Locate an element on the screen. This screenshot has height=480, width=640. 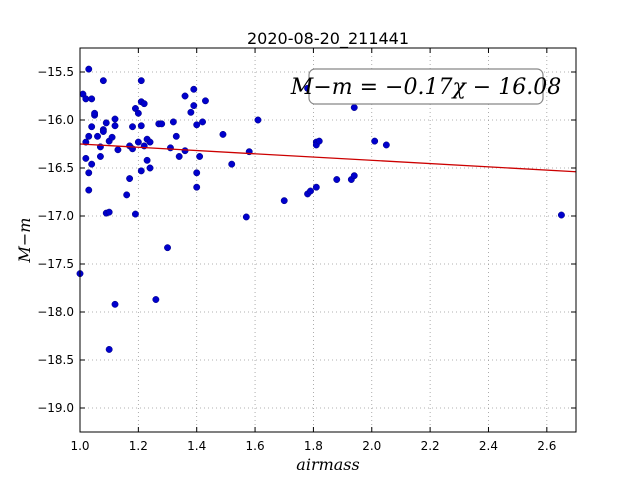
y-tick-label: −17.0 is located at coordinates (55, 216).